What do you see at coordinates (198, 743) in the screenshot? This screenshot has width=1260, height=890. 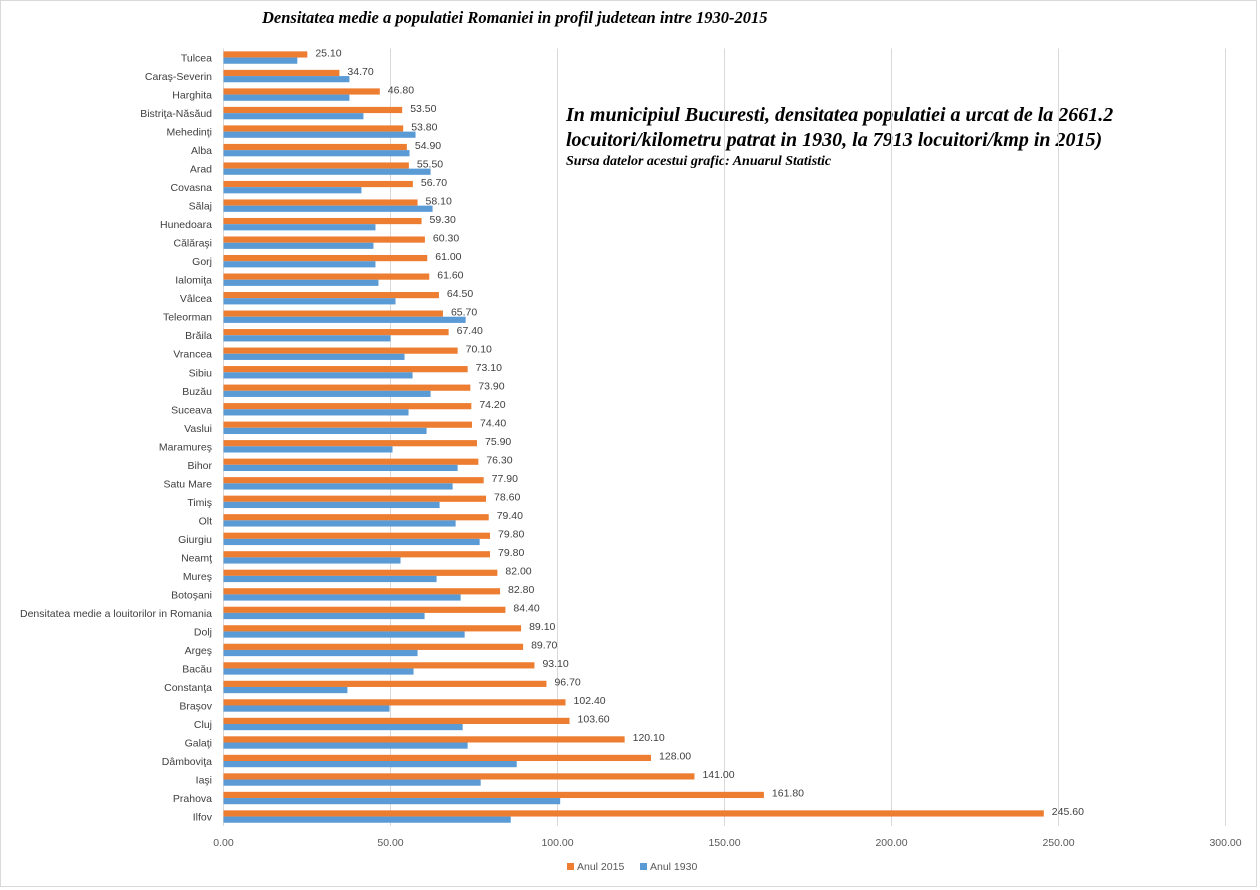 I see `category-label: Galaţi` at bounding box center [198, 743].